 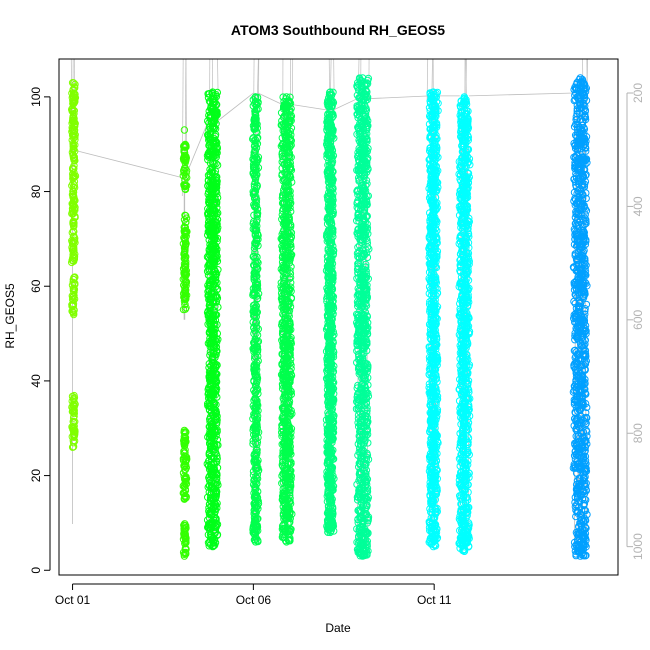 What do you see at coordinates (338, 628) in the screenshot?
I see `x-axis-label: Date` at bounding box center [338, 628].